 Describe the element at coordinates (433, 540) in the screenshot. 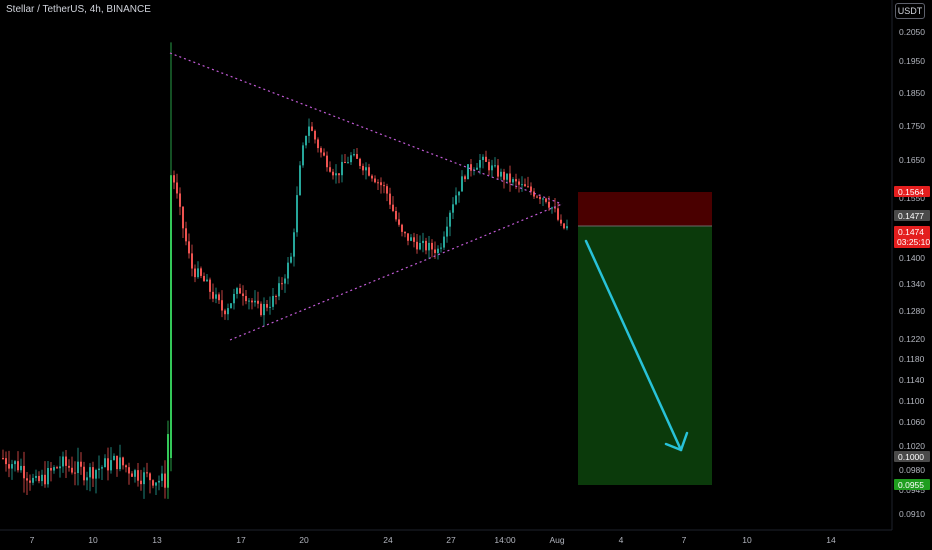

I see `time-axis: 7 10 13 17 20 24 27 14:00 Aug 4 7 10 14` at that location.